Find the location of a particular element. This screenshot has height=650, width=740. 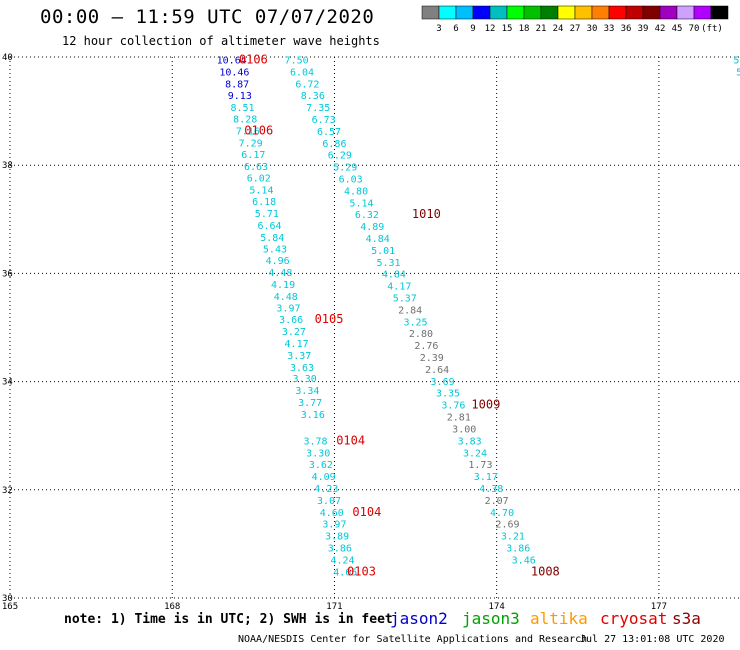

cycle-label: 1009 is located at coordinates (485, 405).